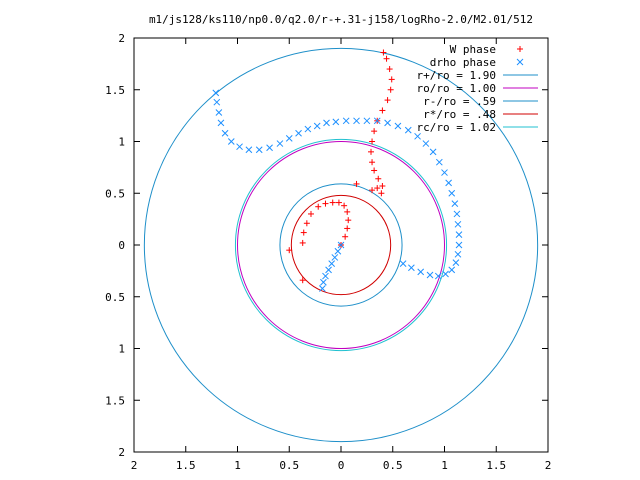 The width and height of the screenshot is (640, 480). What do you see at coordinates (473, 49) in the screenshot?
I see `legend-label-0: W phase` at bounding box center [473, 49].